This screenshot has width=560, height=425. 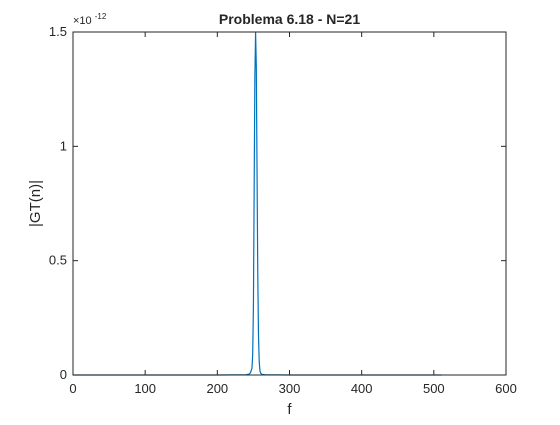 I want to click on x-tick-label: 0, so click(x=72, y=388).